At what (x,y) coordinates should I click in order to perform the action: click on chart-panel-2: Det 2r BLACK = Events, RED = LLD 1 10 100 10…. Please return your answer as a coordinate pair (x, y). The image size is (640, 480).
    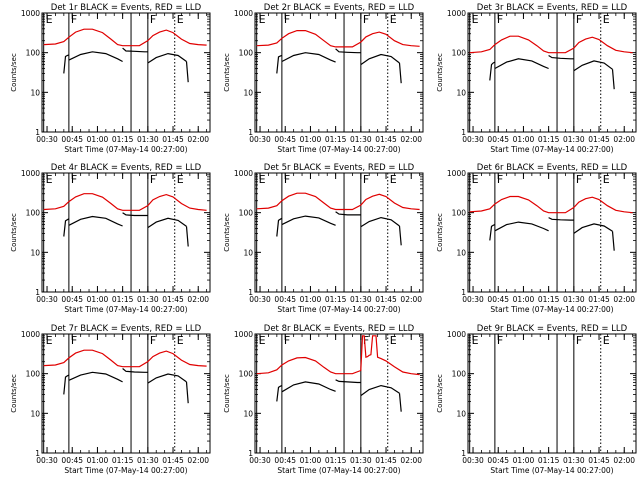
    Looking at the image, I should click on (323, 78).